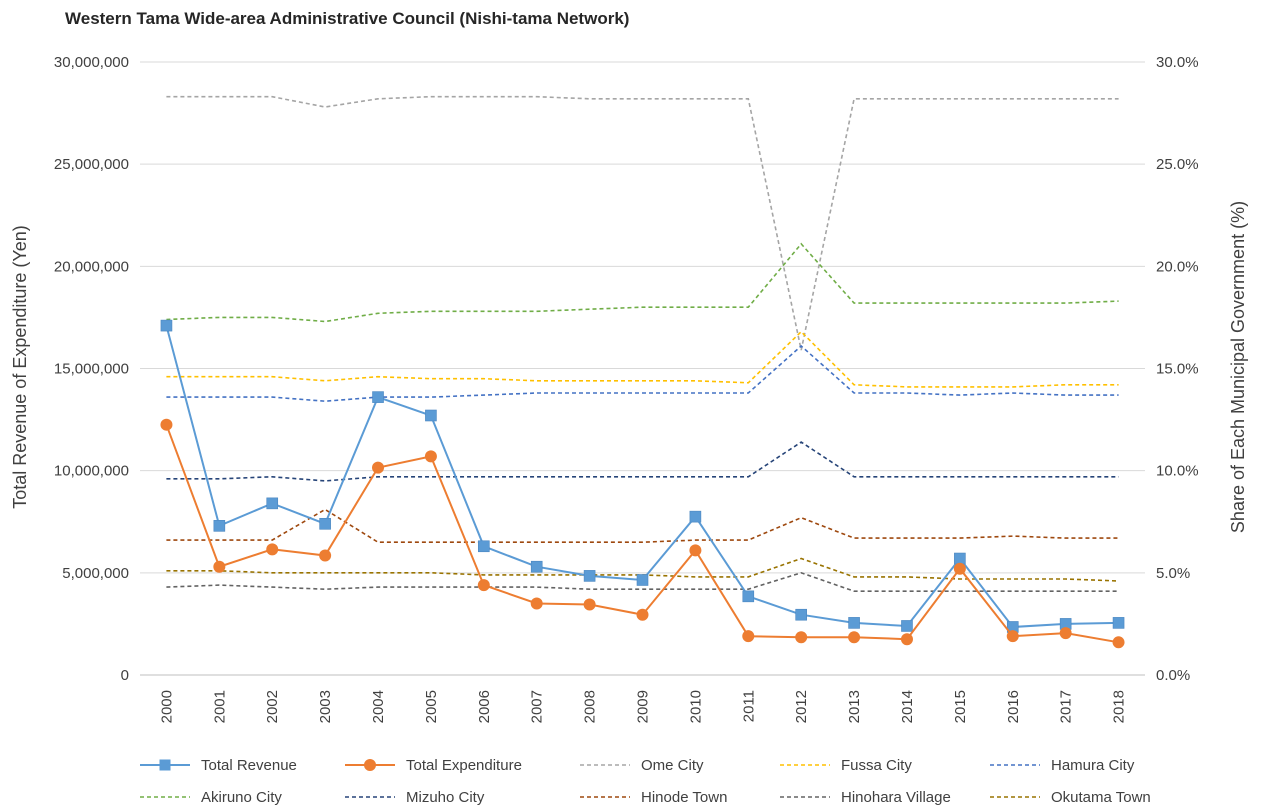  I want to click on y-tick-label: 30,000,000, so click(91, 62).